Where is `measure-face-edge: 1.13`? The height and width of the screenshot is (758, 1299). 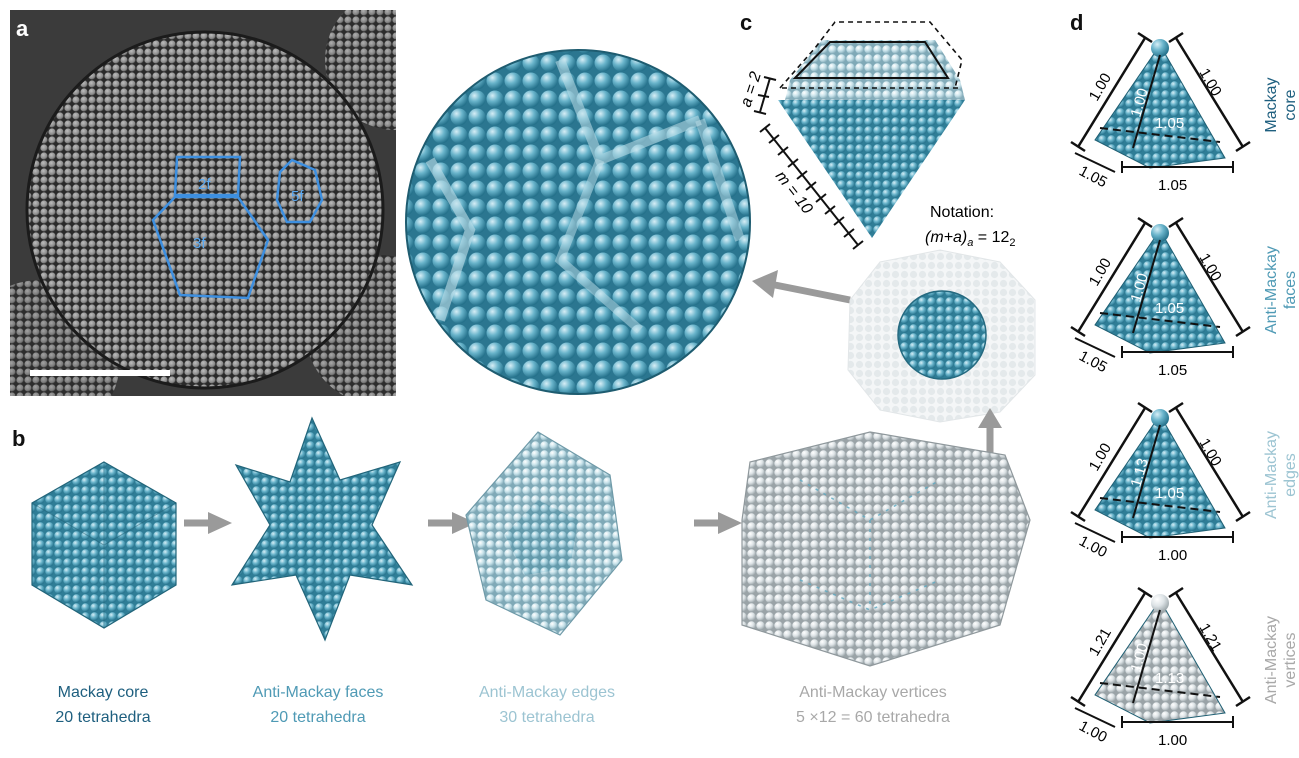
measure-face-edge: 1.13 is located at coordinates (1169, 678).